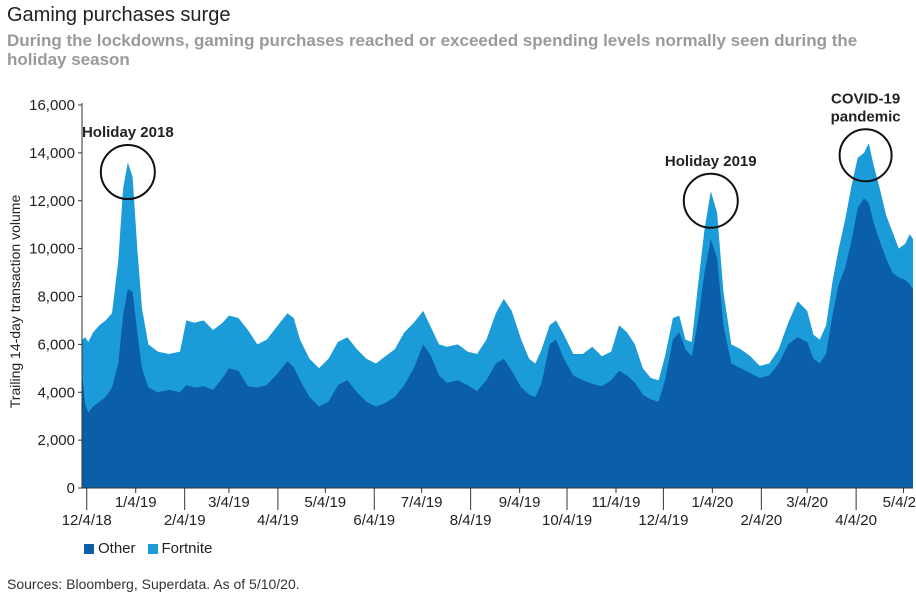  Describe the element at coordinates (278, 520) in the screenshot. I see `x-tick-label: 4/4/19` at that location.